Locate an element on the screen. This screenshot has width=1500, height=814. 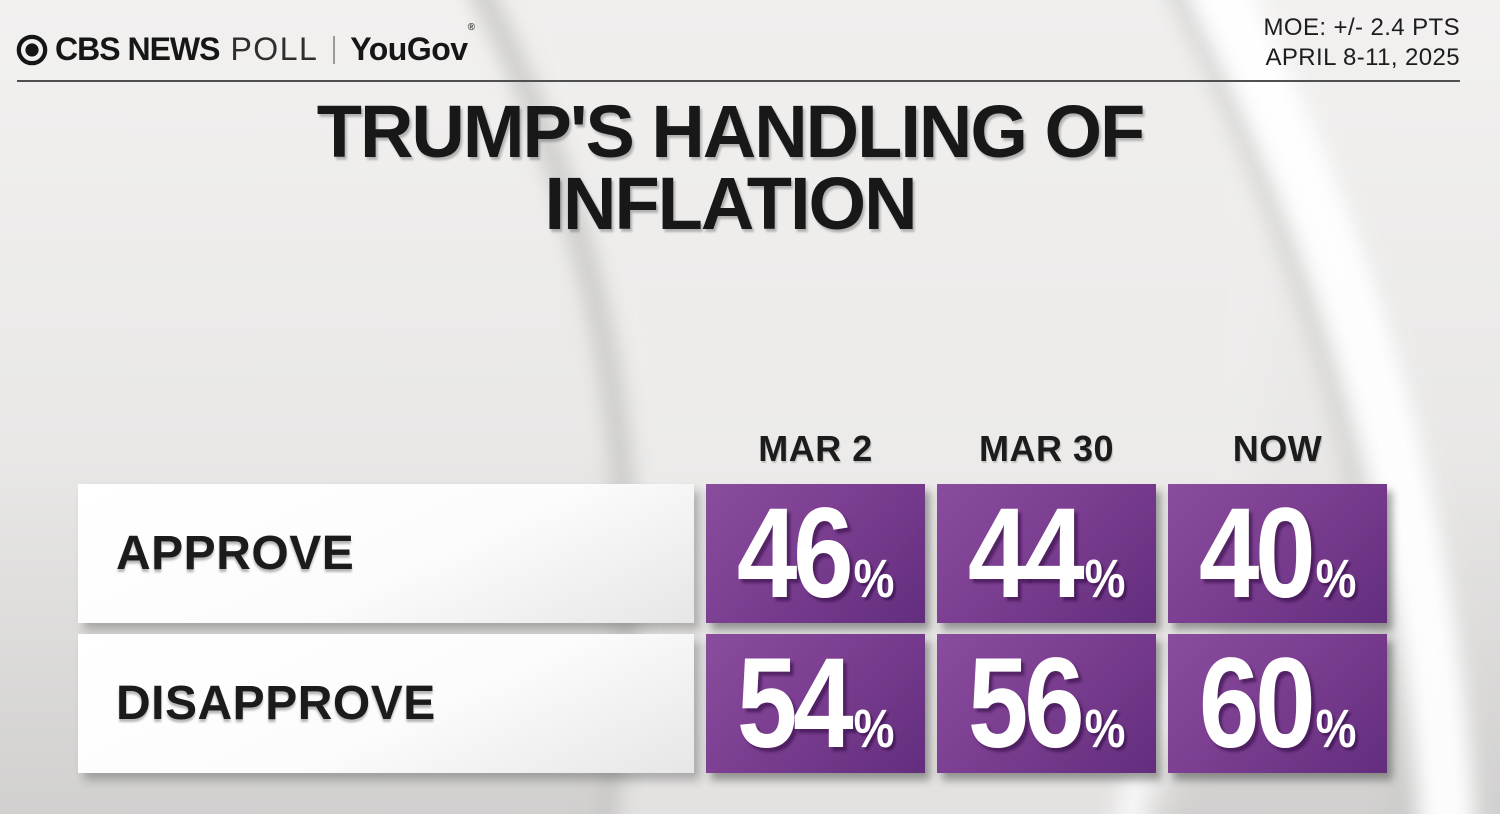
header-divider is located at coordinates (738, 81).